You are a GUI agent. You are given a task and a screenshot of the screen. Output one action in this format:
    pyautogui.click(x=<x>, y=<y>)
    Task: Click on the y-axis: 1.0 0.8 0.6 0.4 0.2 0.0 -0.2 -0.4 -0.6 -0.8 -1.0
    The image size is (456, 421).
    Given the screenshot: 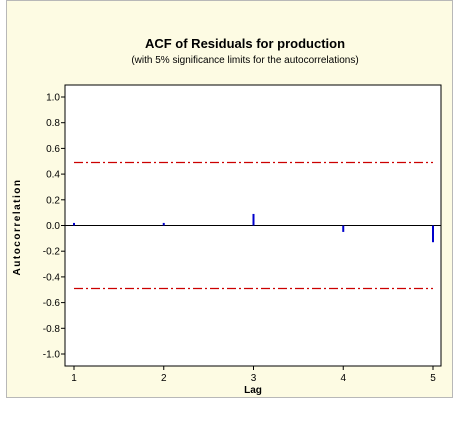 What is the action you would take?
    pyautogui.click(x=54, y=227)
    